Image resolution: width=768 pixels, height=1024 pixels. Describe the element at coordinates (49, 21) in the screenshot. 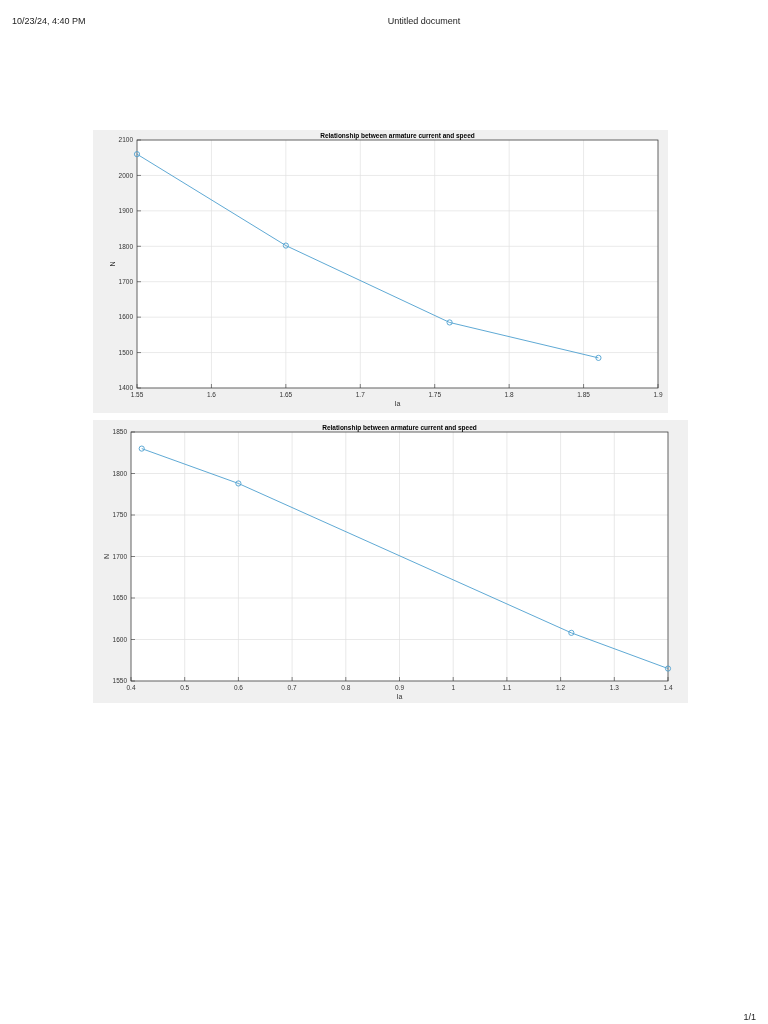

I see `text: 10/23/24, 4:40 PM` at that location.